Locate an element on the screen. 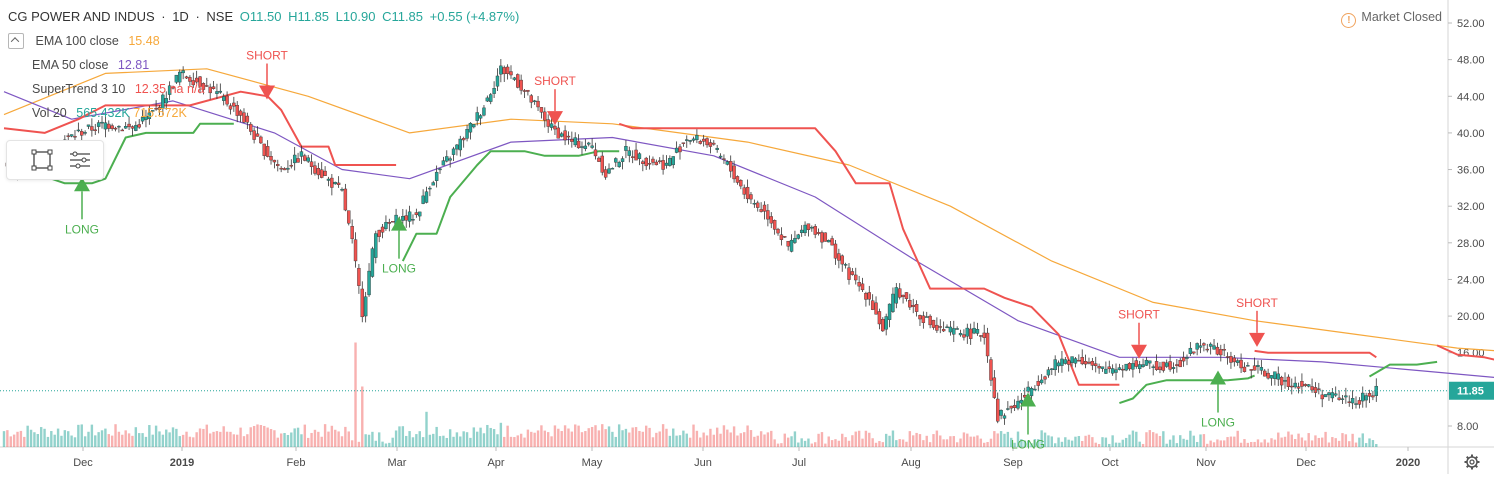  indicator-name: SuperTrend 3 10 is located at coordinates (79, 89).